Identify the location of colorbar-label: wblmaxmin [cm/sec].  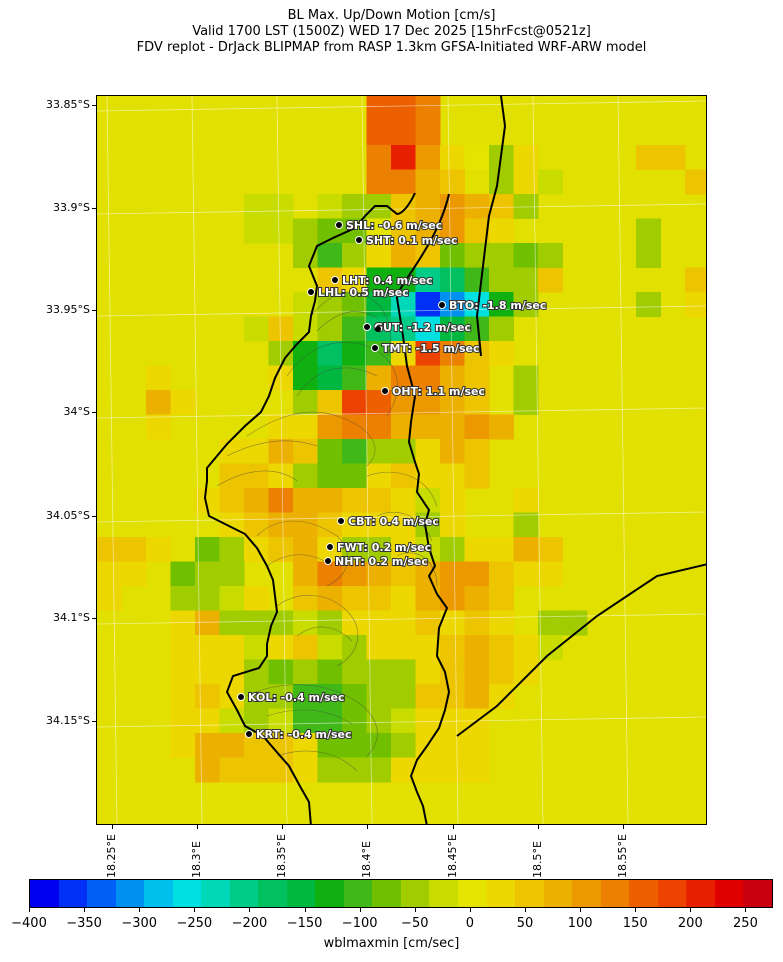
(391, 943).